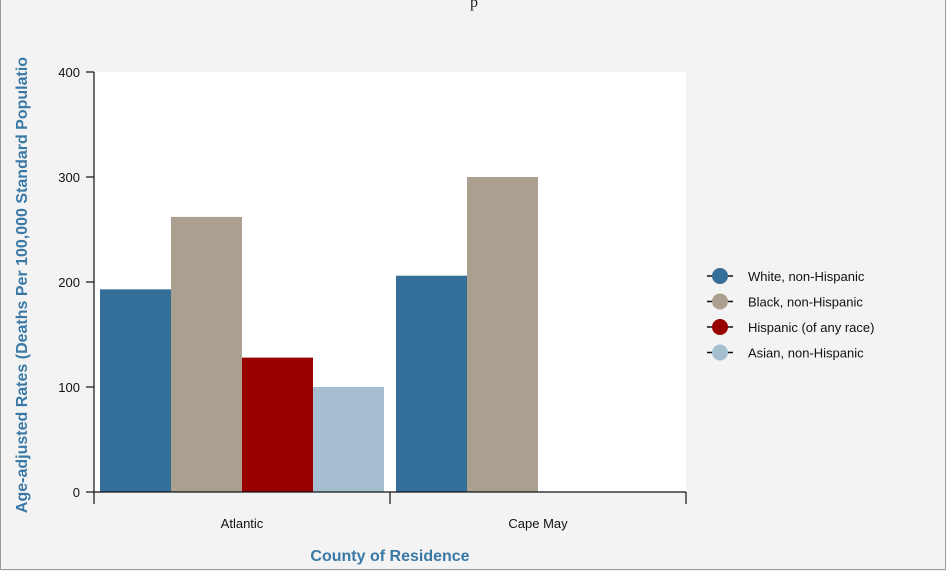 The image size is (946, 571). Describe the element at coordinates (538, 523) in the screenshot. I see `x-category-label: Cape May` at that location.